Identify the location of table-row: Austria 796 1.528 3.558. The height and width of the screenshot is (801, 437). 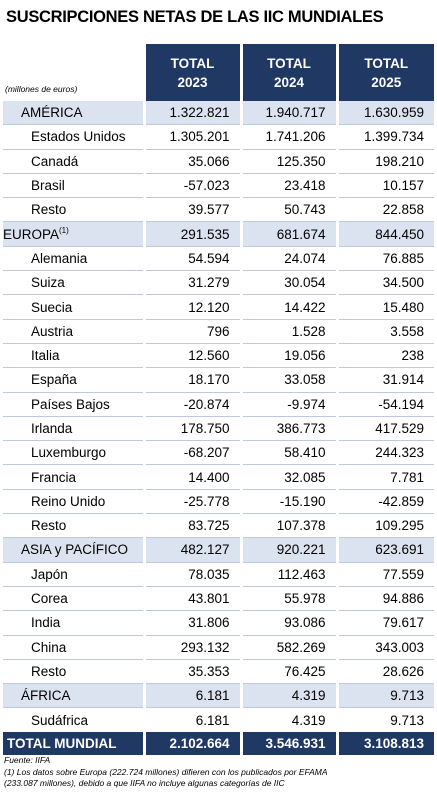
(218, 331).